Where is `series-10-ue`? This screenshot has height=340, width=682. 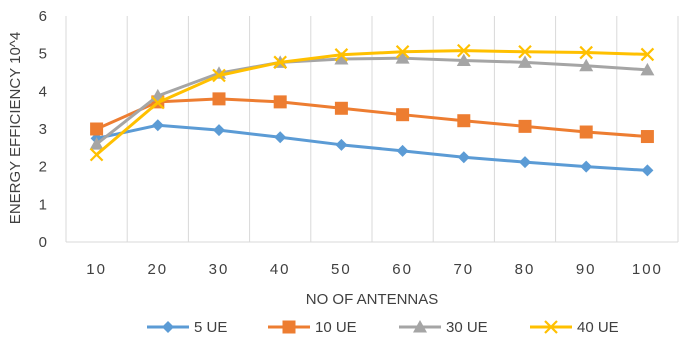 series-10-ue is located at coordinates (372, 118).